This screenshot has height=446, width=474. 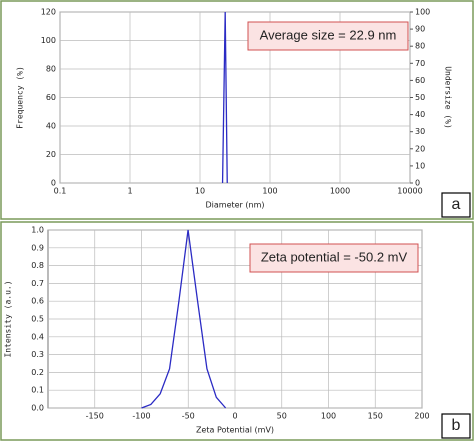 I want to click on y2-tick-label: 60, so click(x=420, y=80).